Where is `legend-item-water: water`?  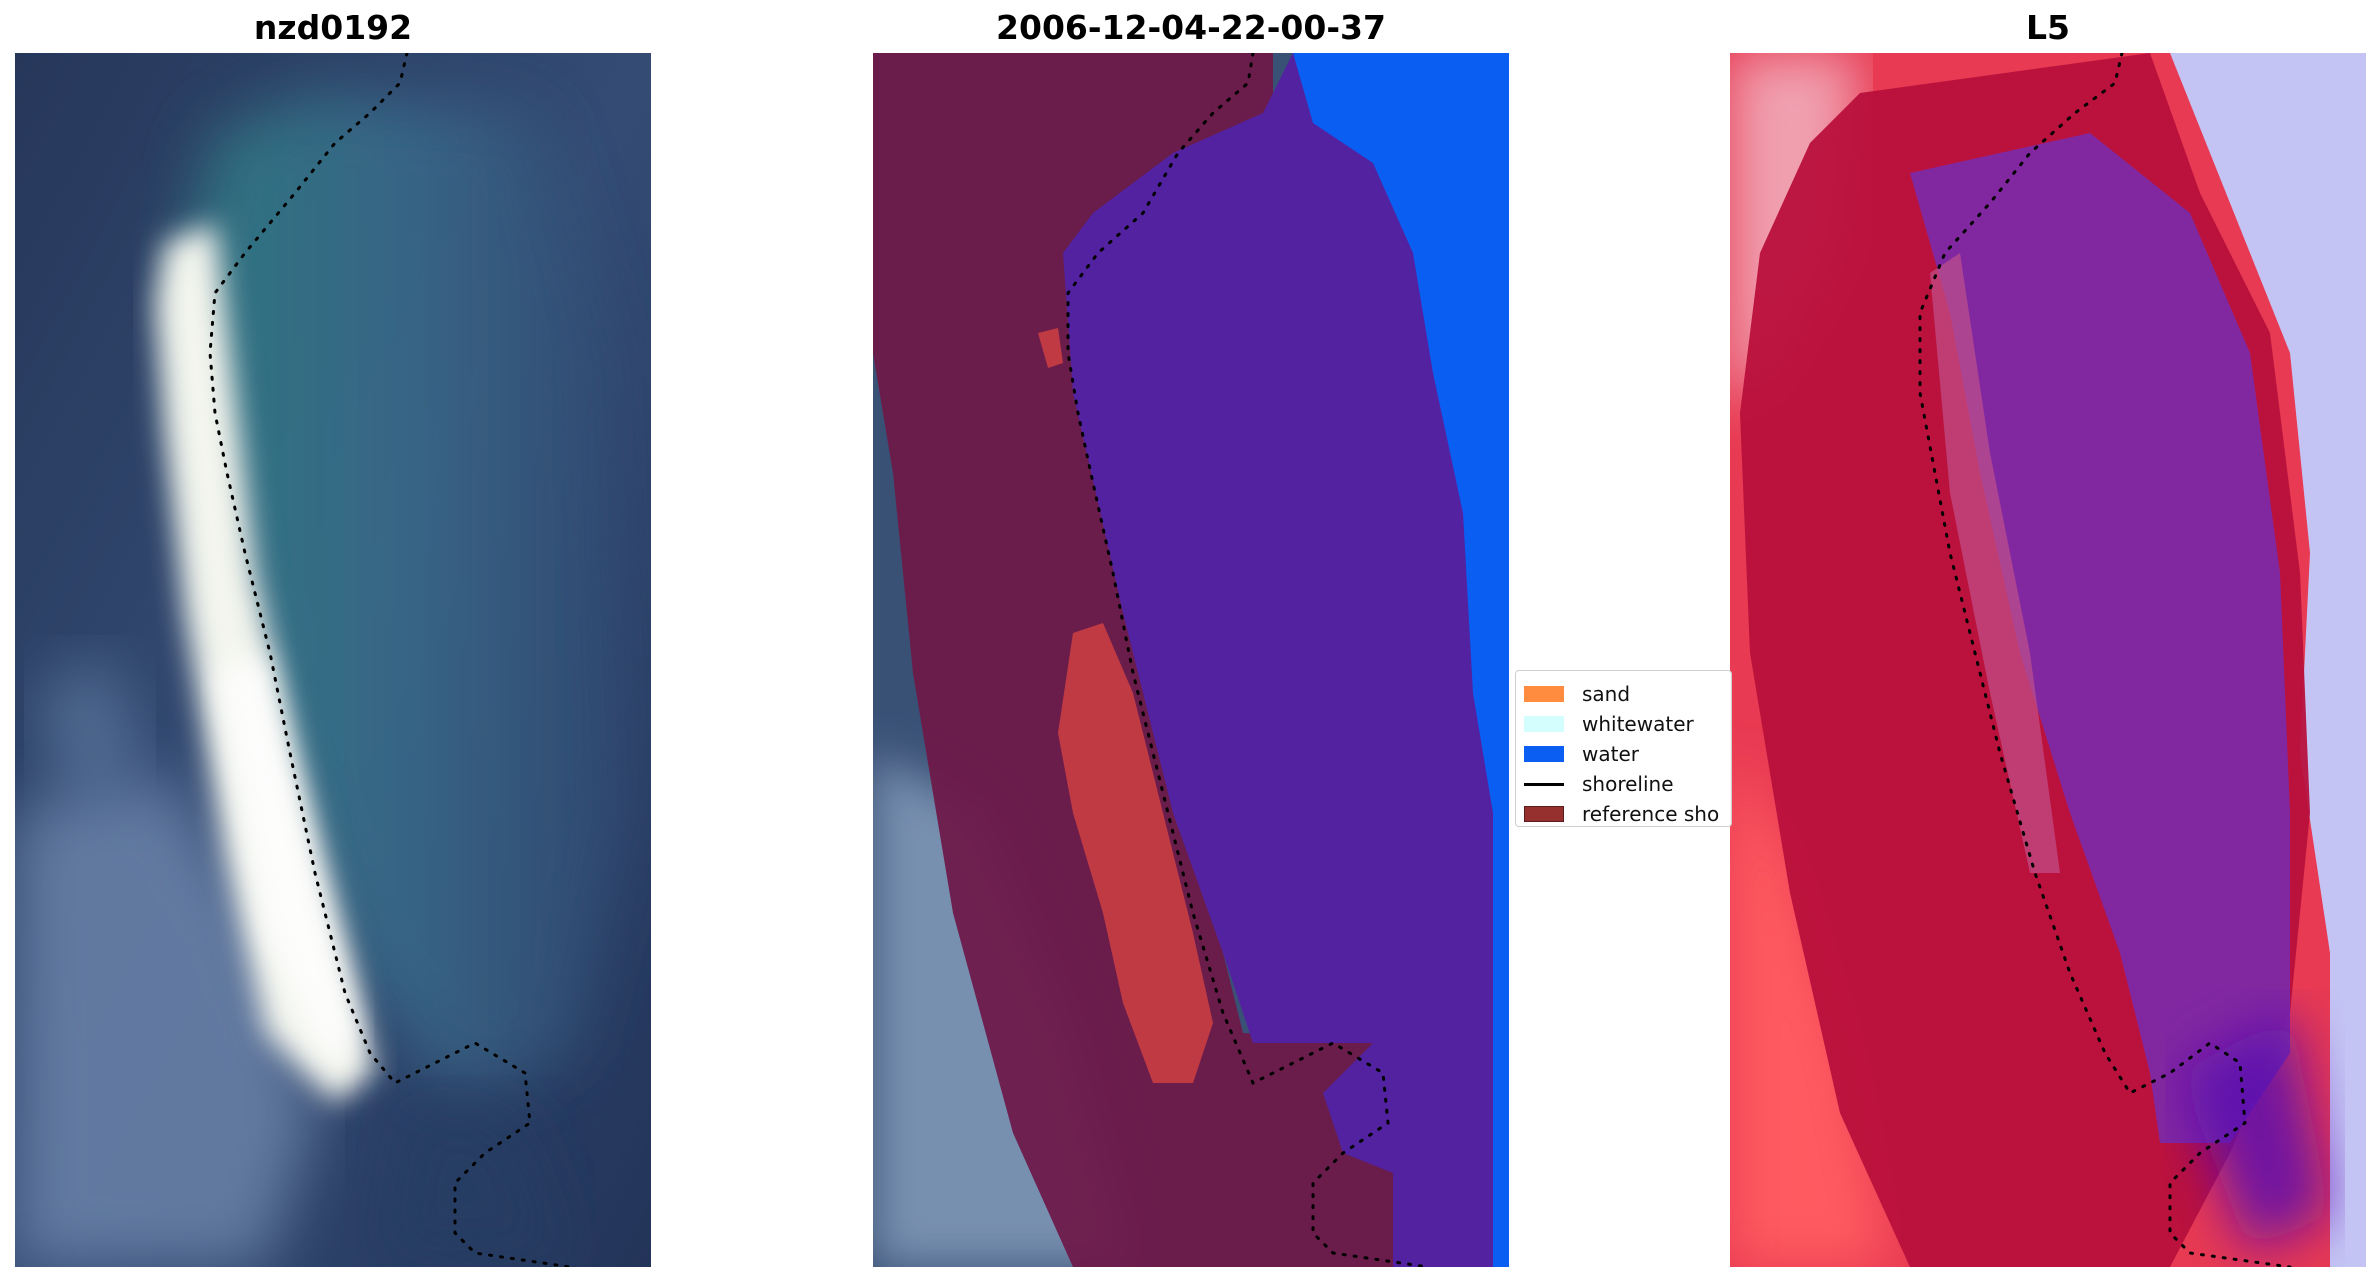
legend-item-water: water is located at coordinates (1581, 754).